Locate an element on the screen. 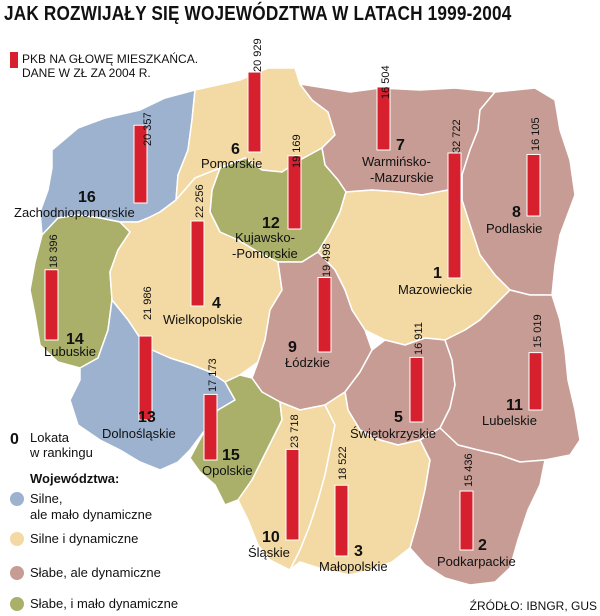  bar-warminsko is located at coordinates (383, 118).